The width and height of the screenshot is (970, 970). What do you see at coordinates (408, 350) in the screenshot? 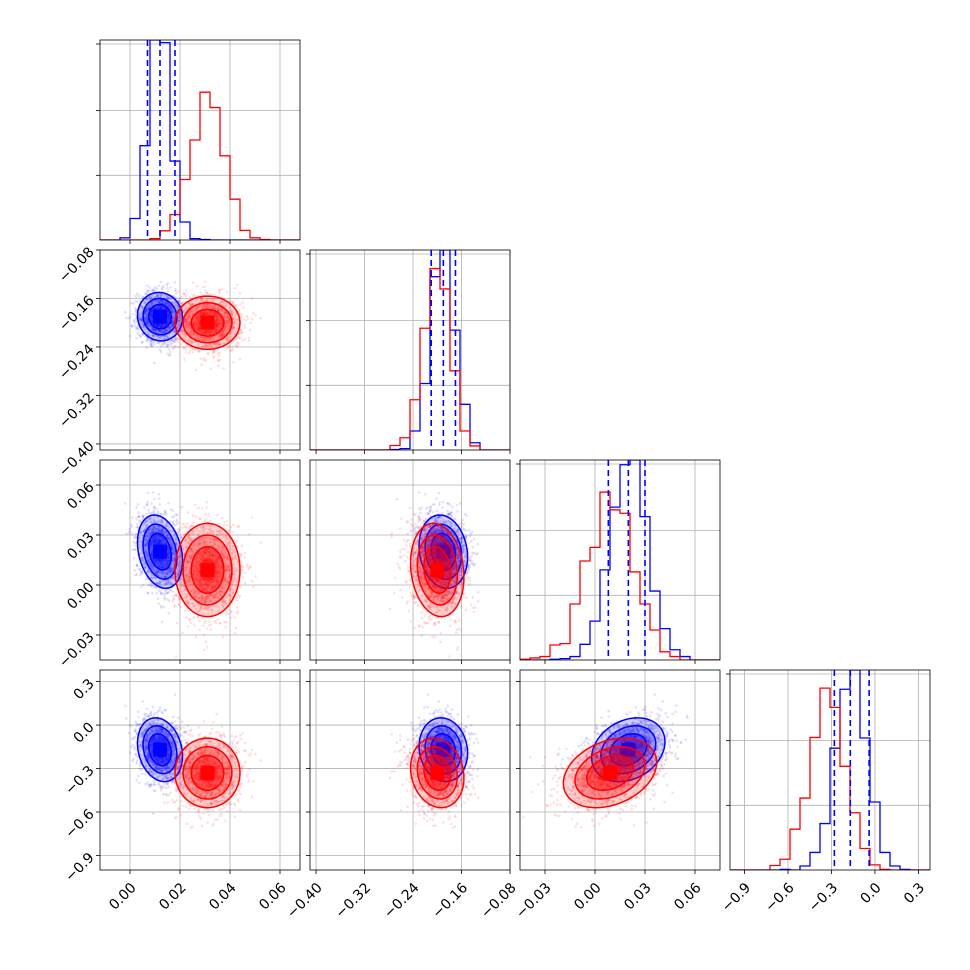
I see `panel-hist-r1-c1` at bounding box center [408, 350].